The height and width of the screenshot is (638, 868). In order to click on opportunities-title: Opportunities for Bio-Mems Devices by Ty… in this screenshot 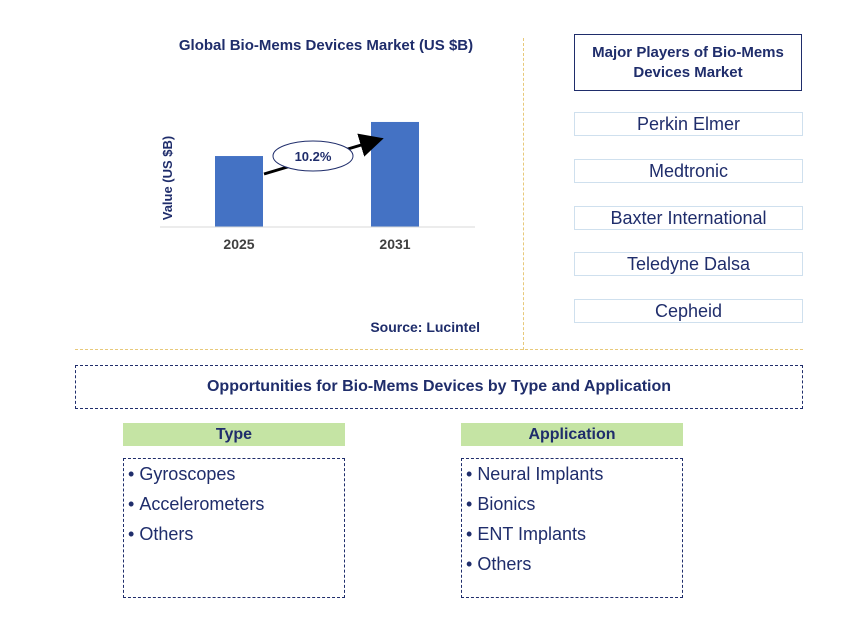, I will do `click(439, 387)`.